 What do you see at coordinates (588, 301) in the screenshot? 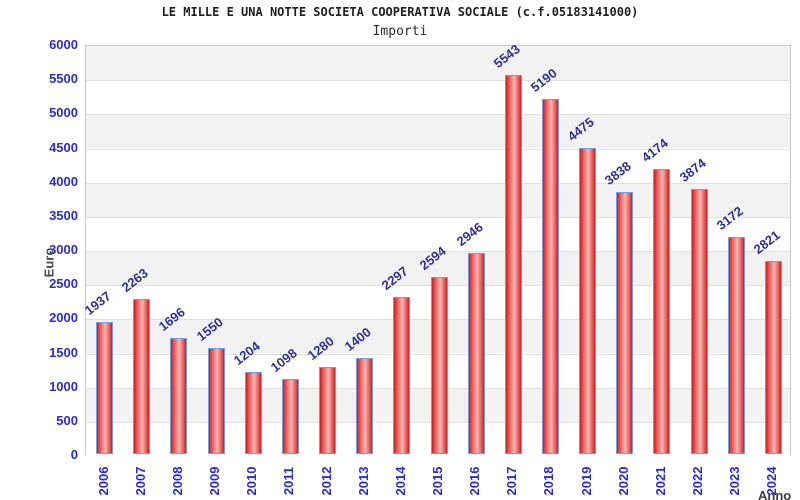
I see `bar-2019` at bounding box center [588, 301].